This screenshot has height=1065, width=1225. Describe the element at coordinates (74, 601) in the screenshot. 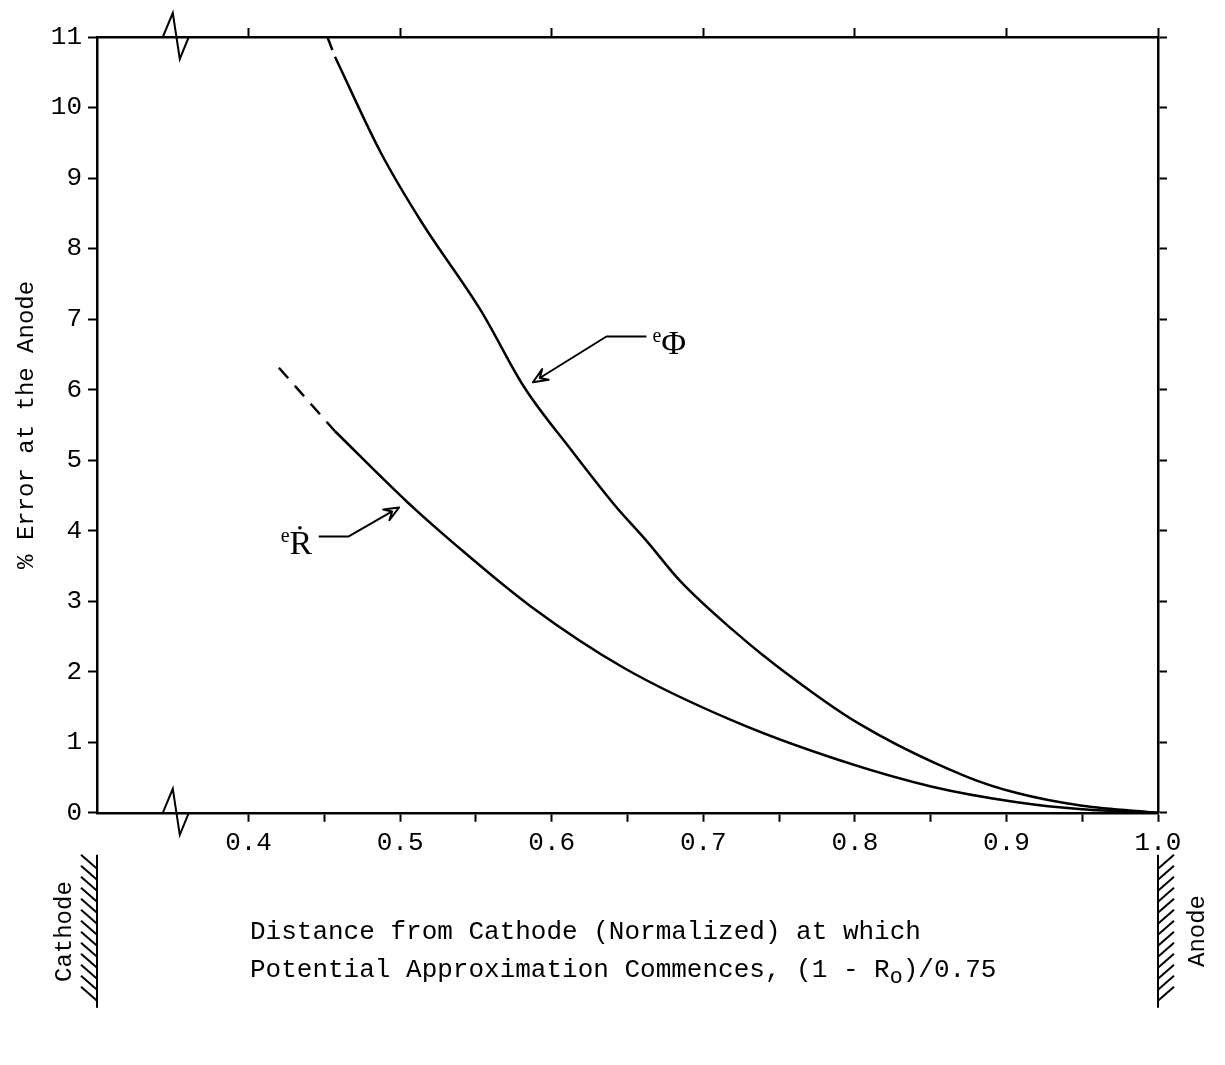

I see `y-tick-label: 3` at that location.